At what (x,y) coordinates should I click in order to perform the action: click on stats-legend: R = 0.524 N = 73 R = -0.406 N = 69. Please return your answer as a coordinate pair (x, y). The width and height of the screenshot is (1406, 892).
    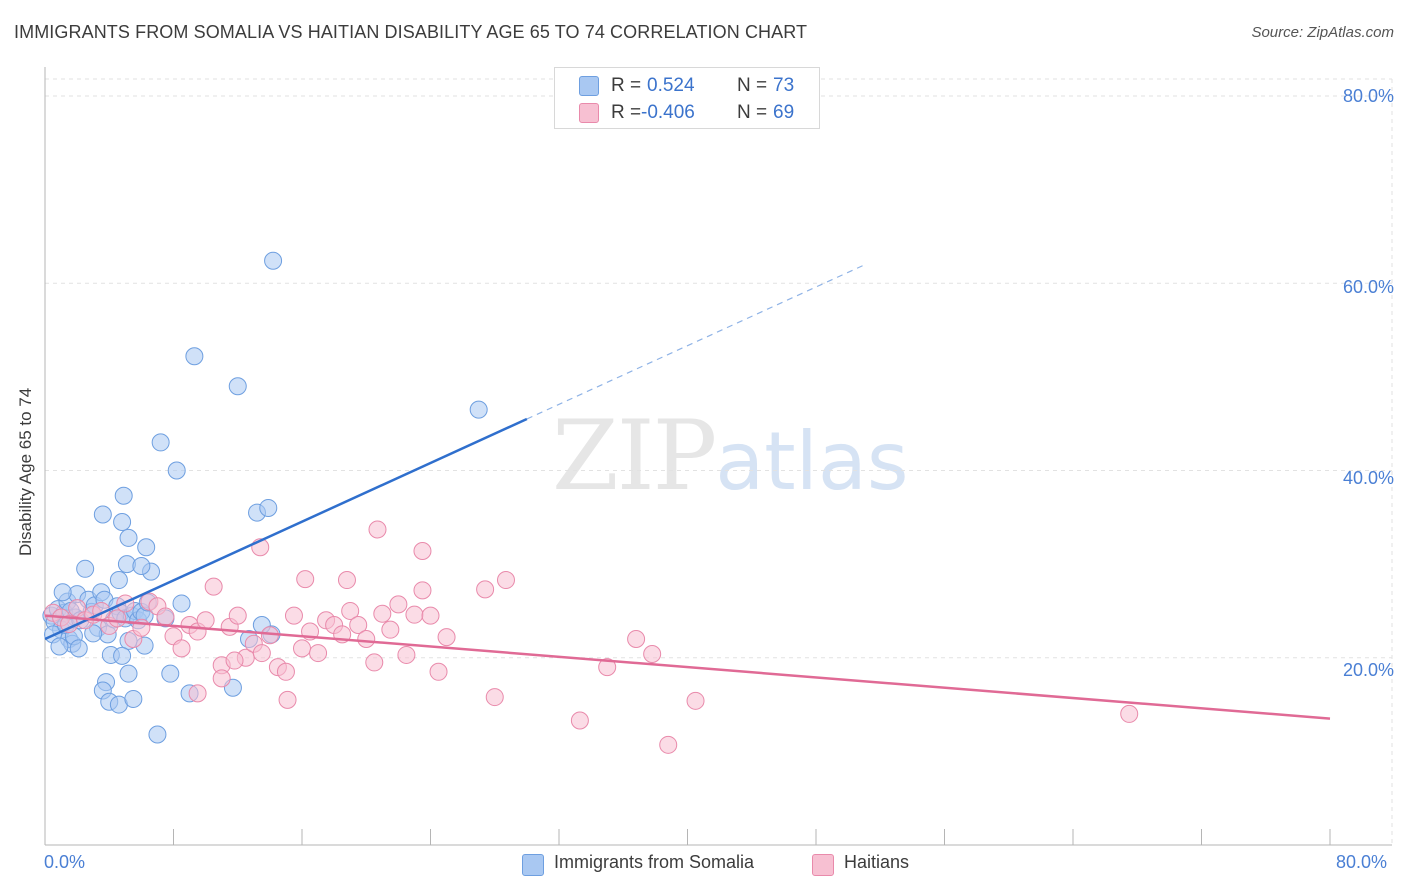
    Looking at the image, I should click on (687, 98).